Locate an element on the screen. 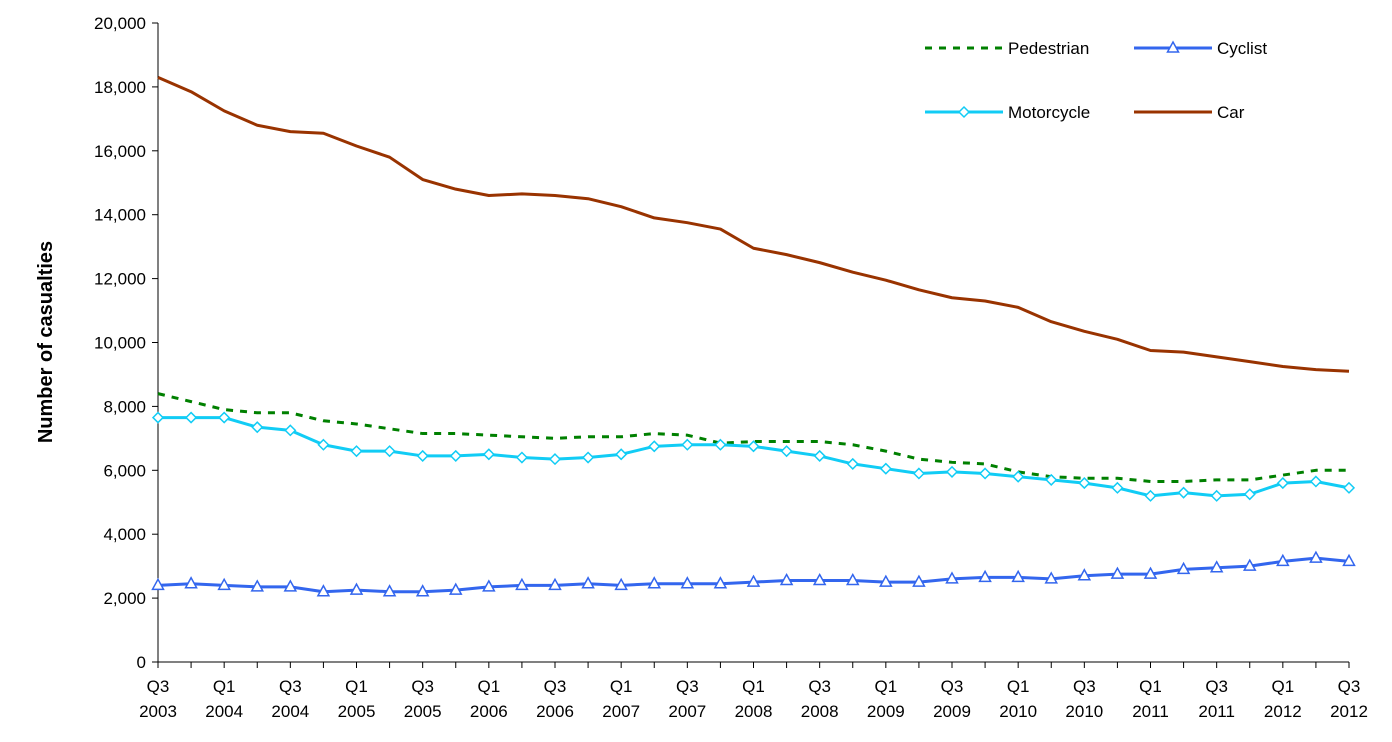 The height and width of the screenshot is (742, 1392). y-tick-label: 2,000 is located at coordinates (124, 598).